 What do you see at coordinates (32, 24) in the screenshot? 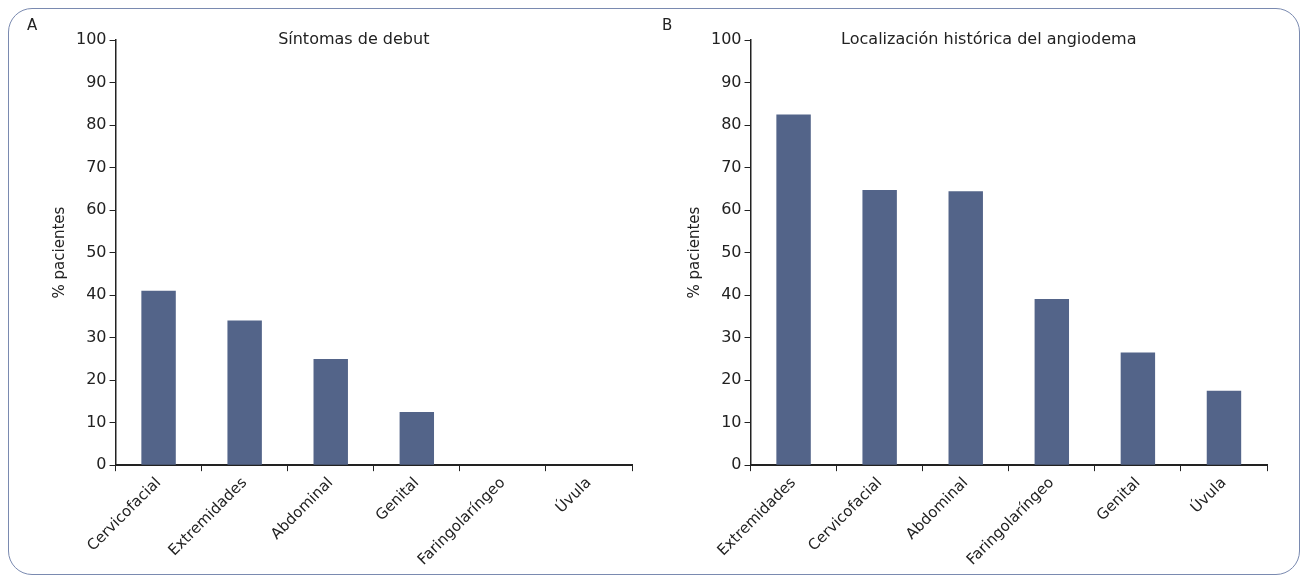
I see `text: A` at bounding box center [32, 24].